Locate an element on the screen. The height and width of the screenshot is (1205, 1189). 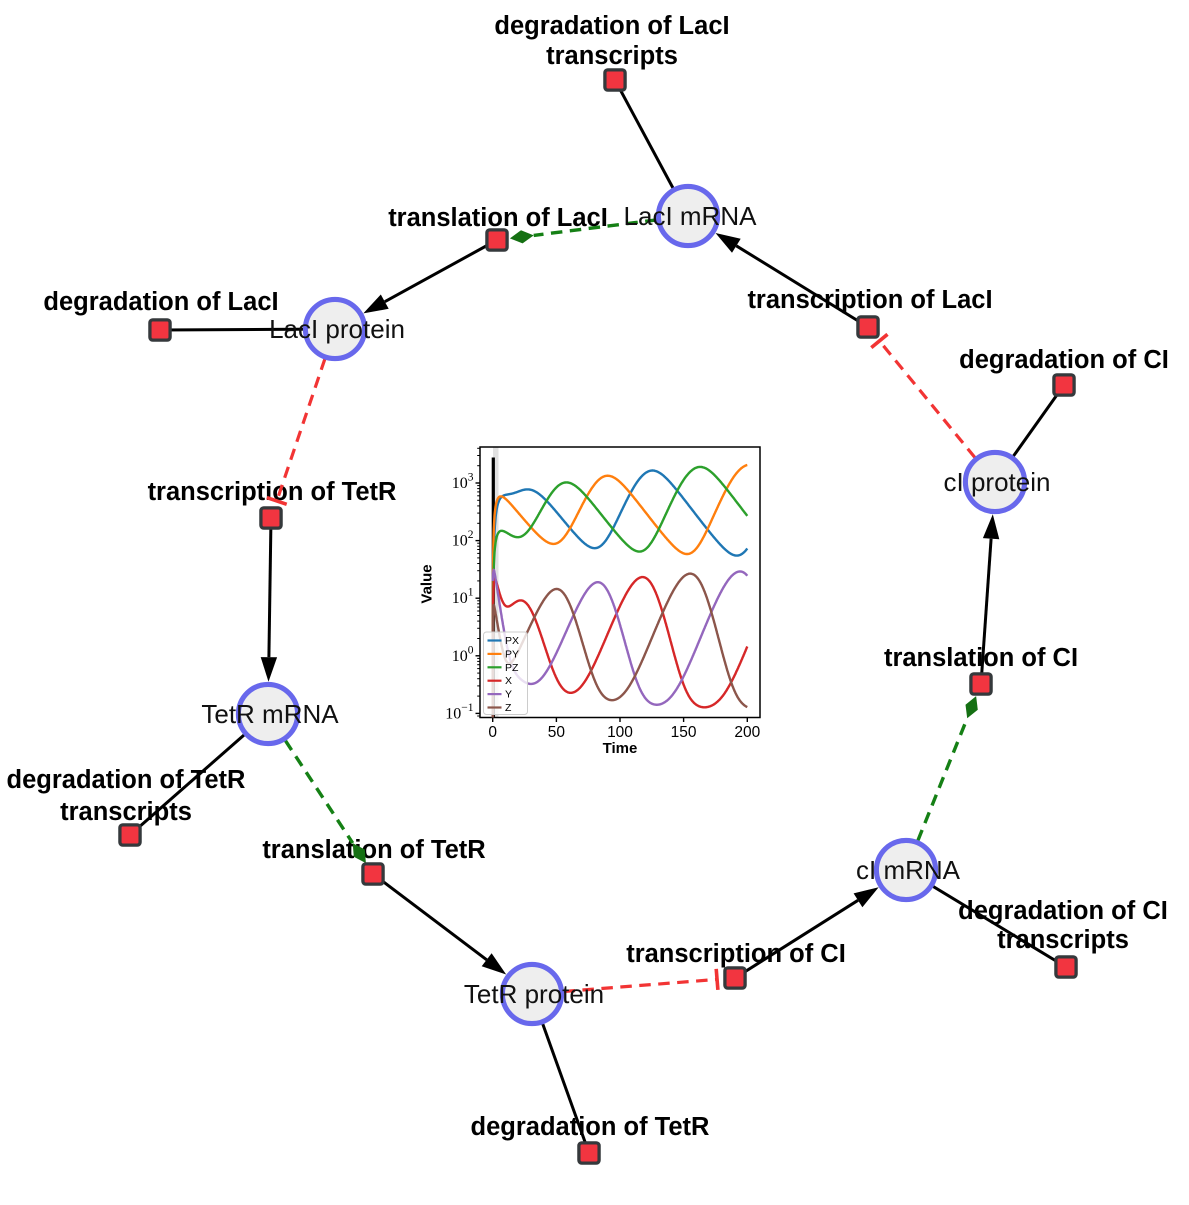
svg-text: transcription of LacI is located at coordinates (869, 300).